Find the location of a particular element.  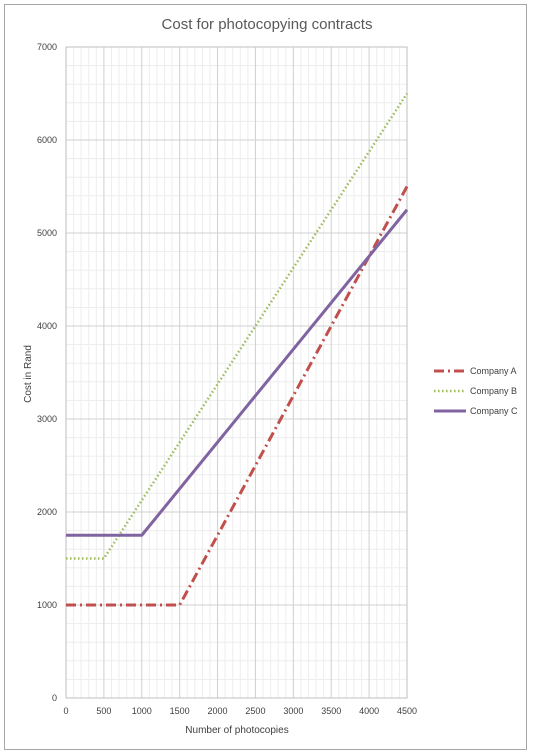

x-tick-label: 4500 is located at coordinates (407, 711).